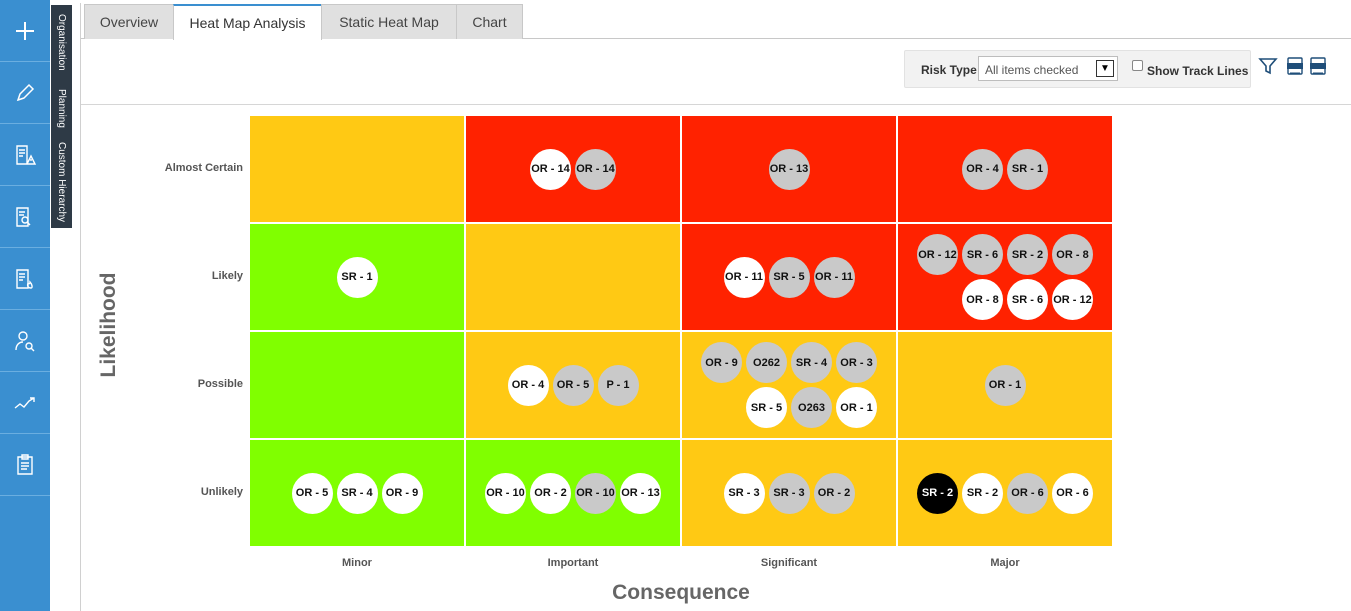 The height and width of the screenshot is (611, 1351). Describe the element at coordinates (1032, 70) in the screenshot. I see `risk-type-value: All items checked` at that location.